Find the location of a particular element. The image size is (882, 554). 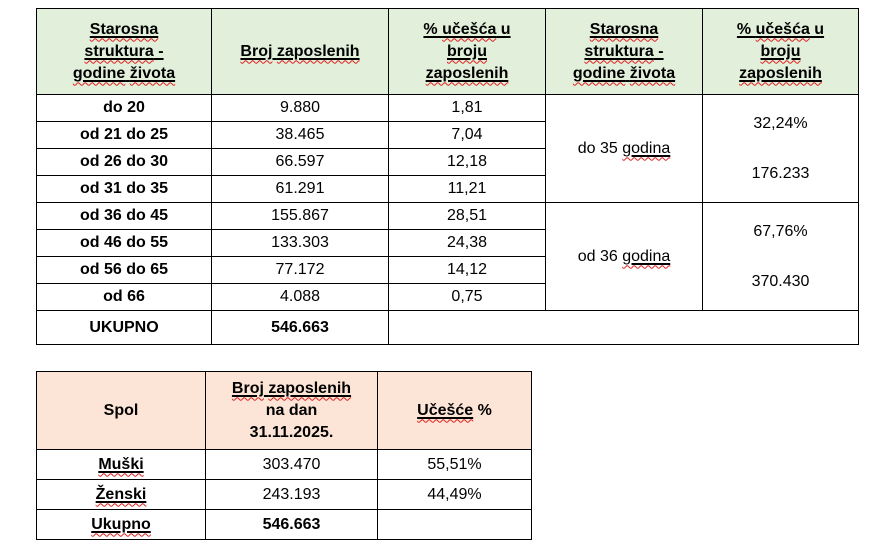

sex-total-label: Ukupno is located at coordinates (121, 524).